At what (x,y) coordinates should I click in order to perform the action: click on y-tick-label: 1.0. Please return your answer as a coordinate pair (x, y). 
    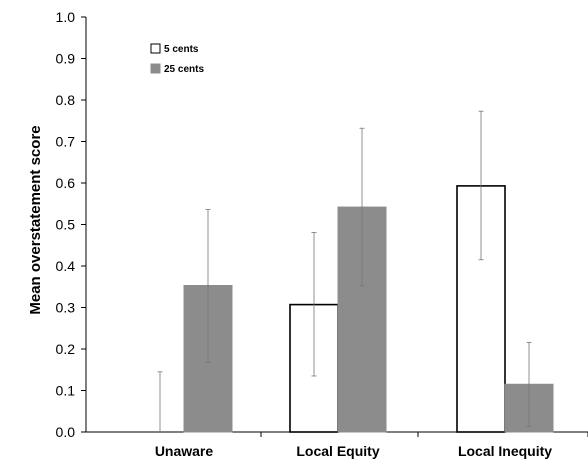
    Looking at the image, I should click on (66, 17).